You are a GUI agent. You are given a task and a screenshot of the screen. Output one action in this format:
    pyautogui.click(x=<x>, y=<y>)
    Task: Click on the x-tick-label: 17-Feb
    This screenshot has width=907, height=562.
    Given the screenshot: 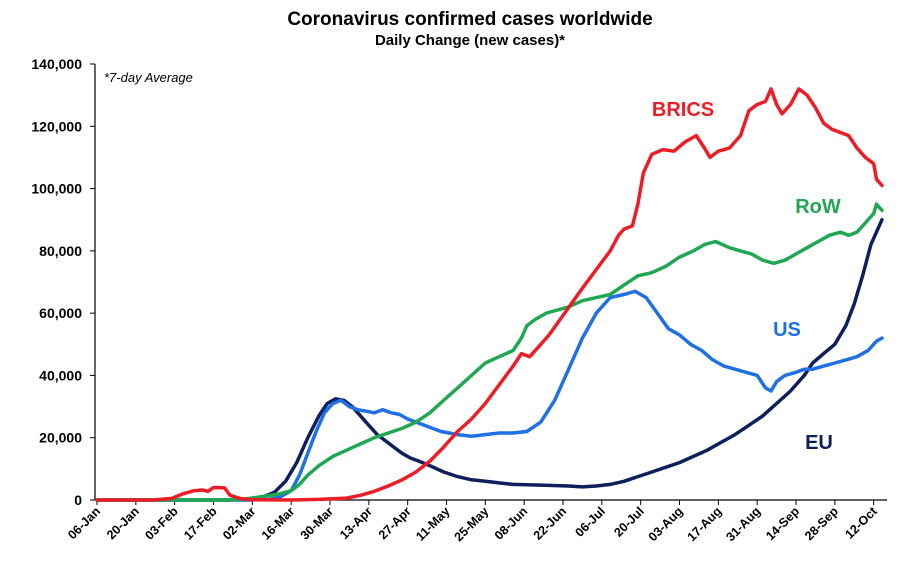 What is the action you would take?
    pyautogui.click(x=200, y=523)
    